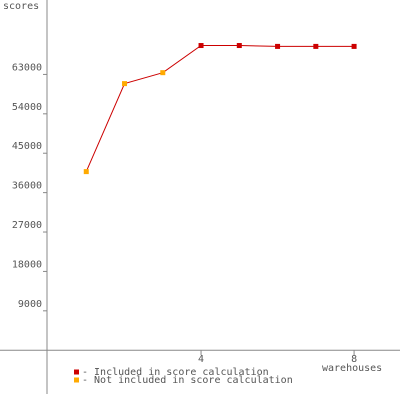 This screenshot has width=400, height=400. What do you see at coordinates (201, 359) in the screenshot?
I see `x-tick-label: 4` at bounding box center [201, 359].